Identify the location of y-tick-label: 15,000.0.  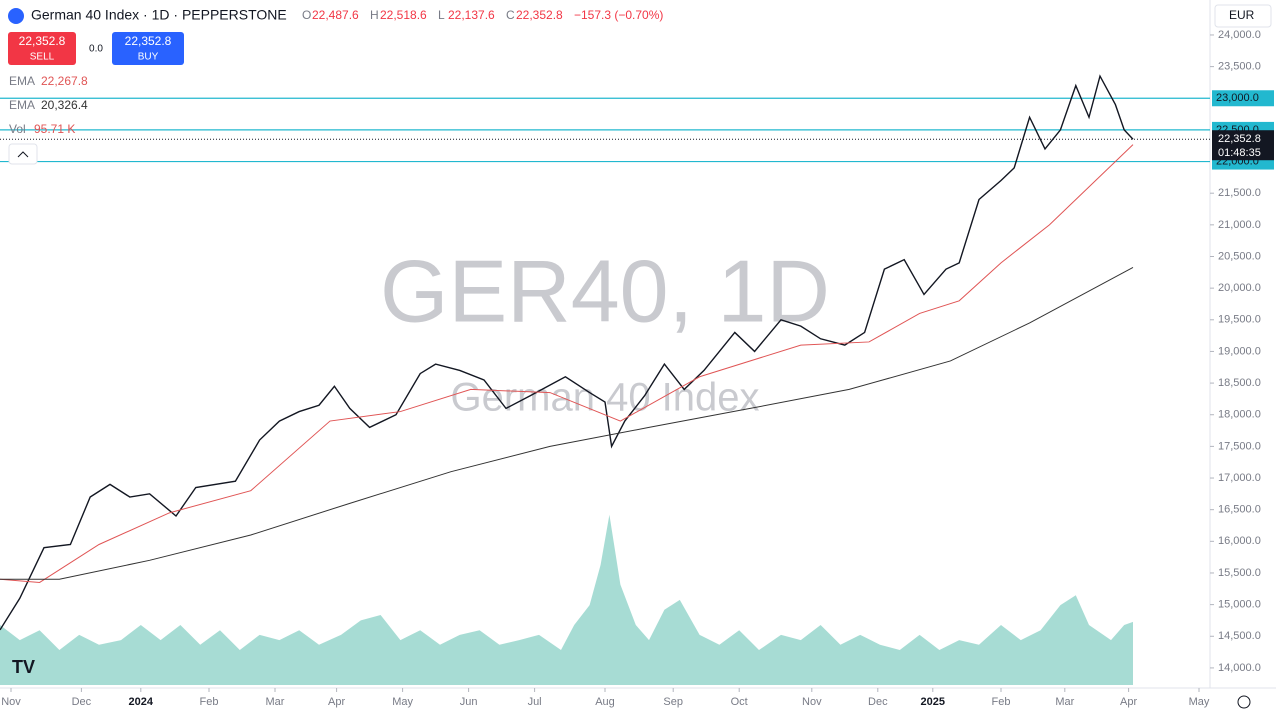
(1239, 605).